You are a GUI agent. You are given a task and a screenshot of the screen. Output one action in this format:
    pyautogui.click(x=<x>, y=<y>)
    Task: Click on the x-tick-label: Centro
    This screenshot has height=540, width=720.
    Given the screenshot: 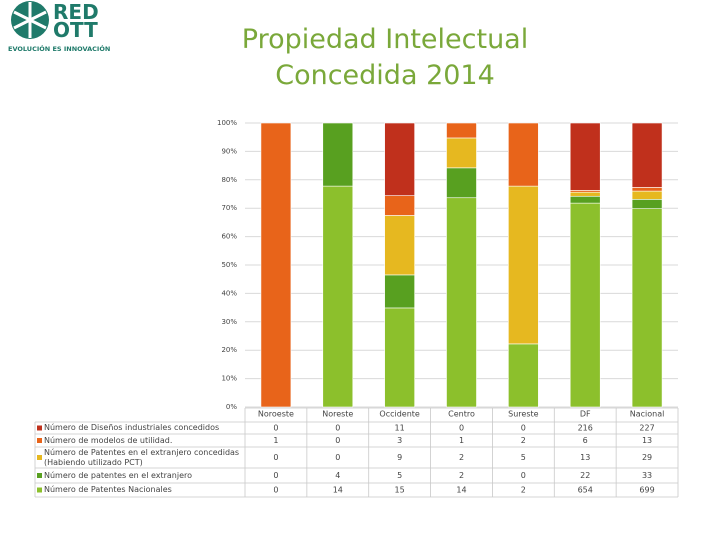 What is the action you would take?
    pyautogui.click(x=461, y=414)
    